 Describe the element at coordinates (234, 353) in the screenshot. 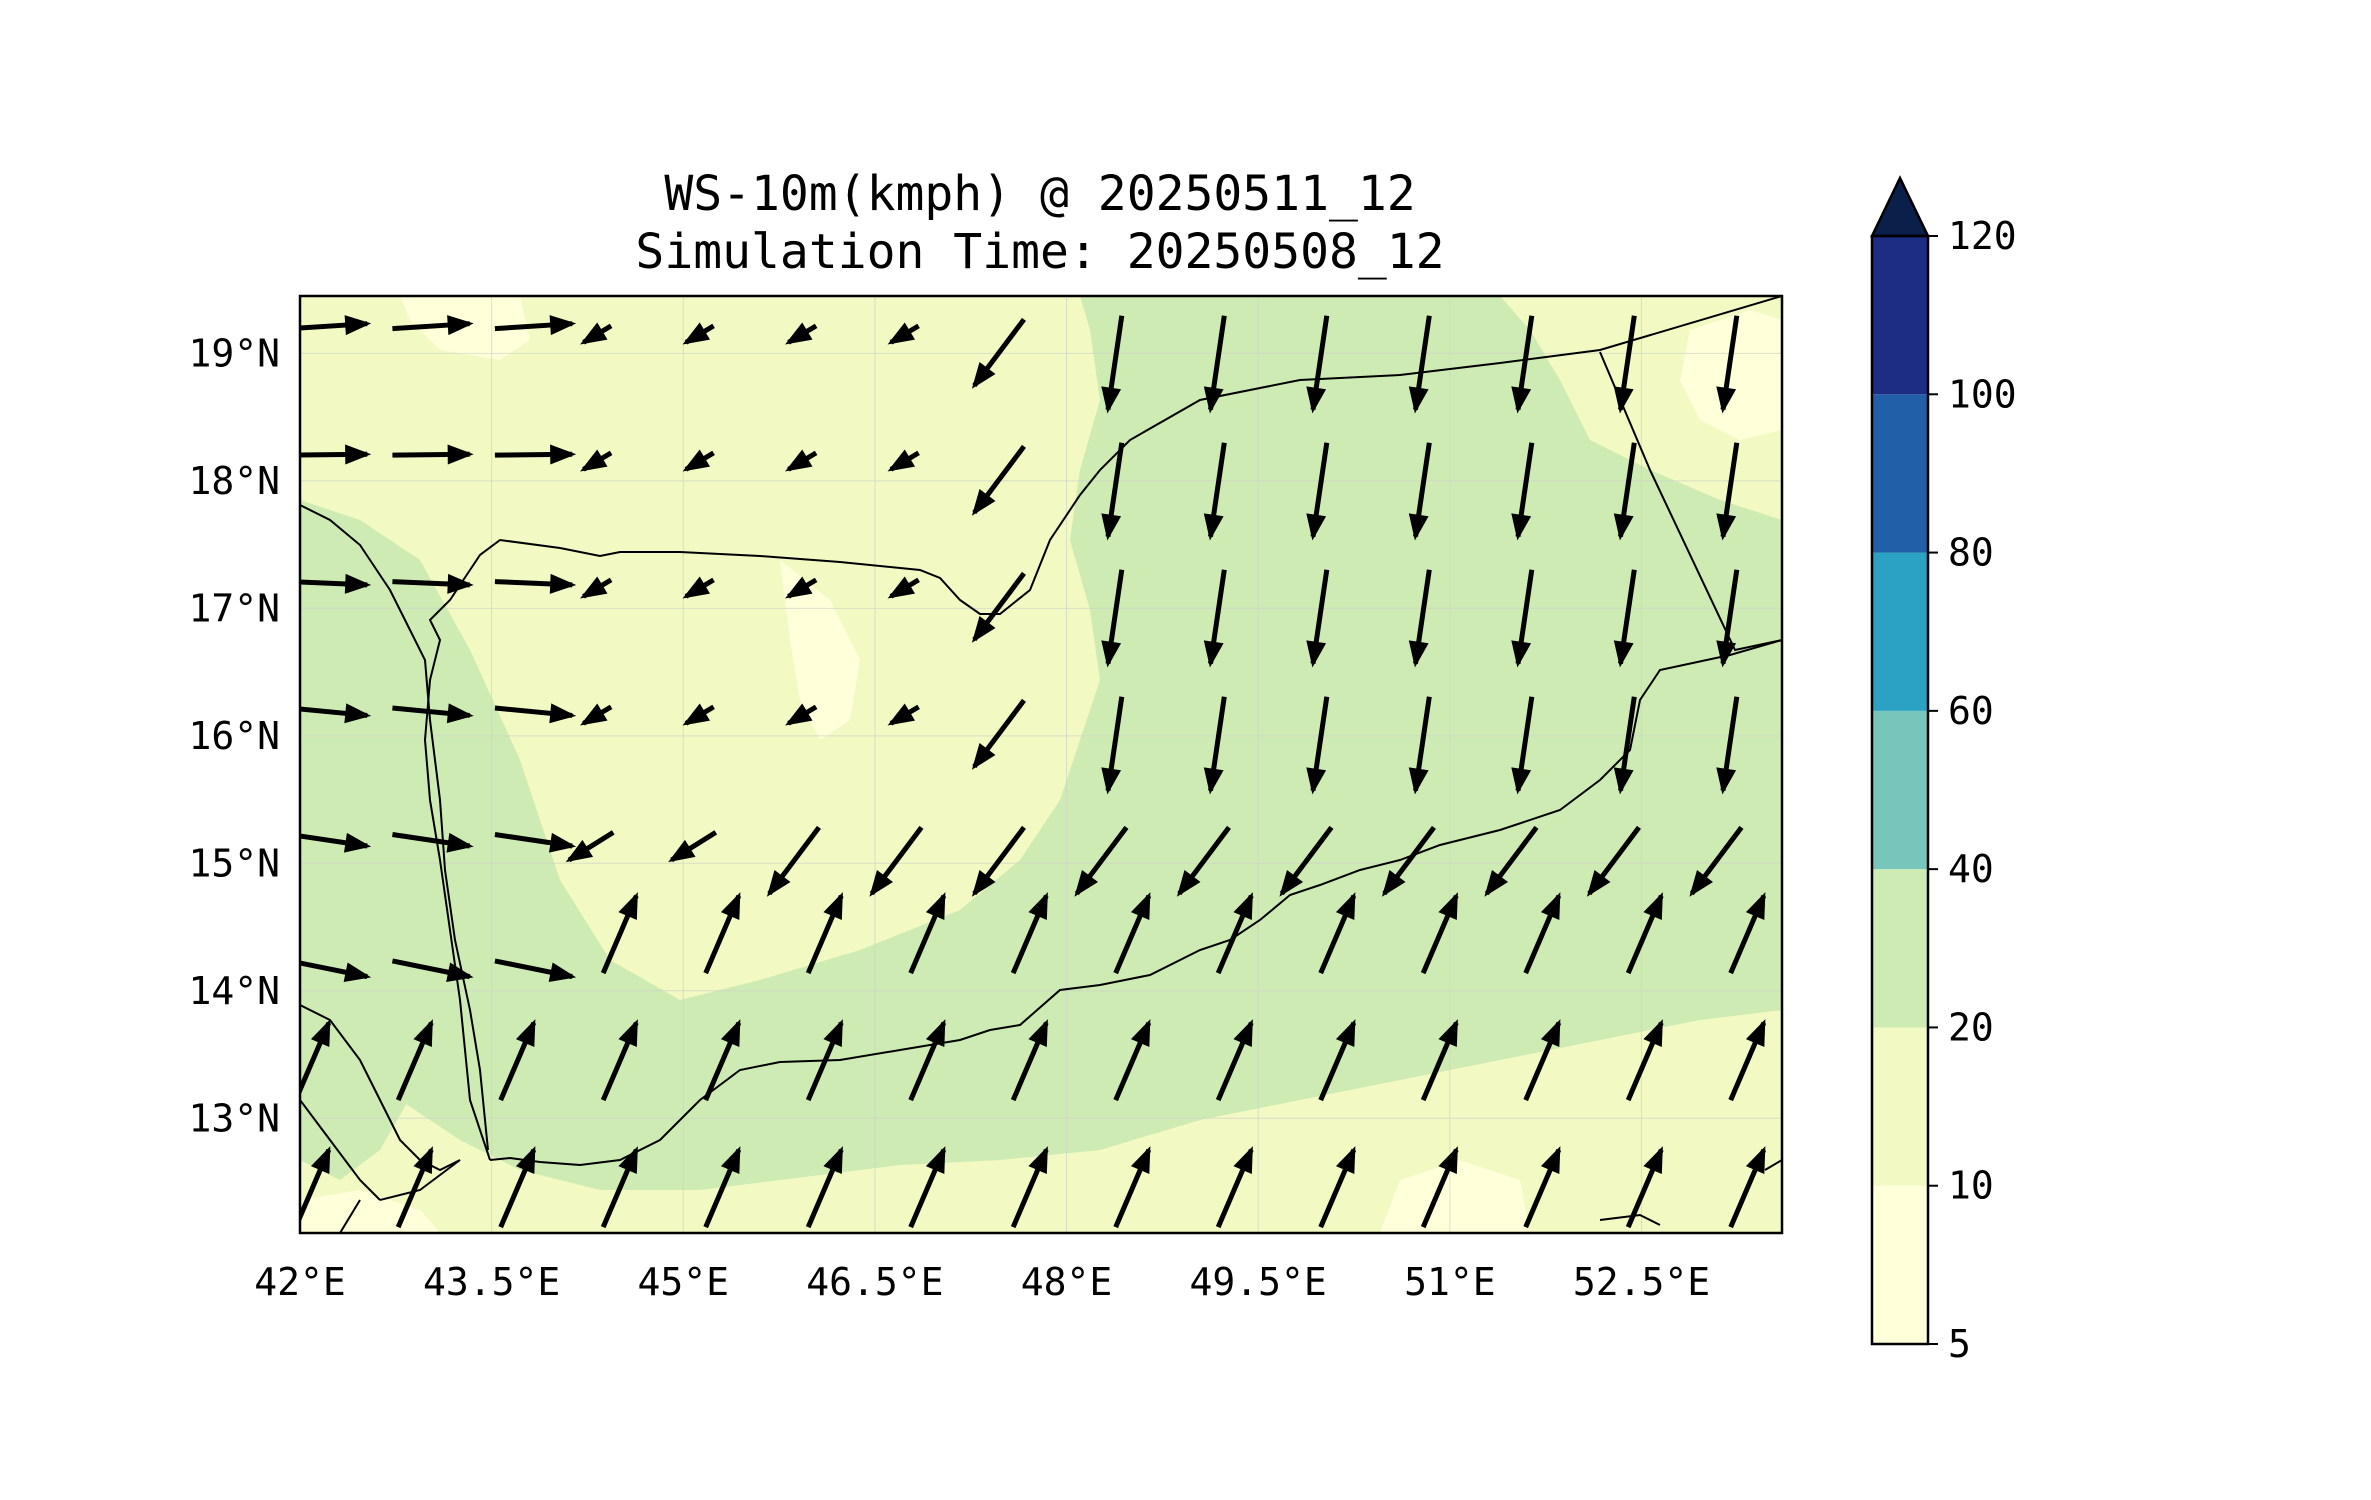

I see `y-tick-label: 19°N` at that location.